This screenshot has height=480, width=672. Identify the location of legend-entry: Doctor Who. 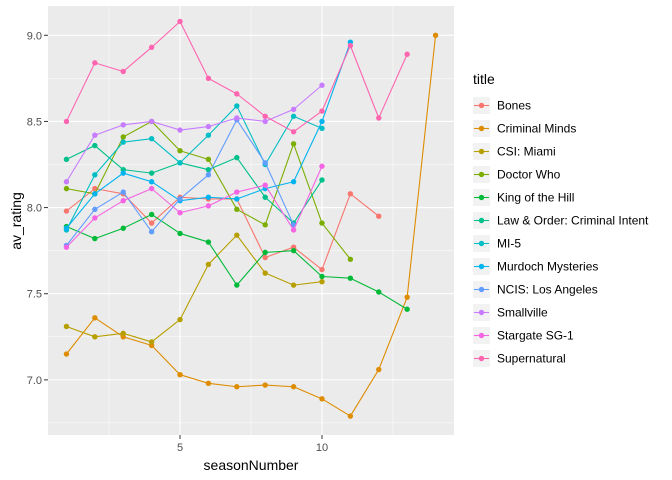
(517, 174).